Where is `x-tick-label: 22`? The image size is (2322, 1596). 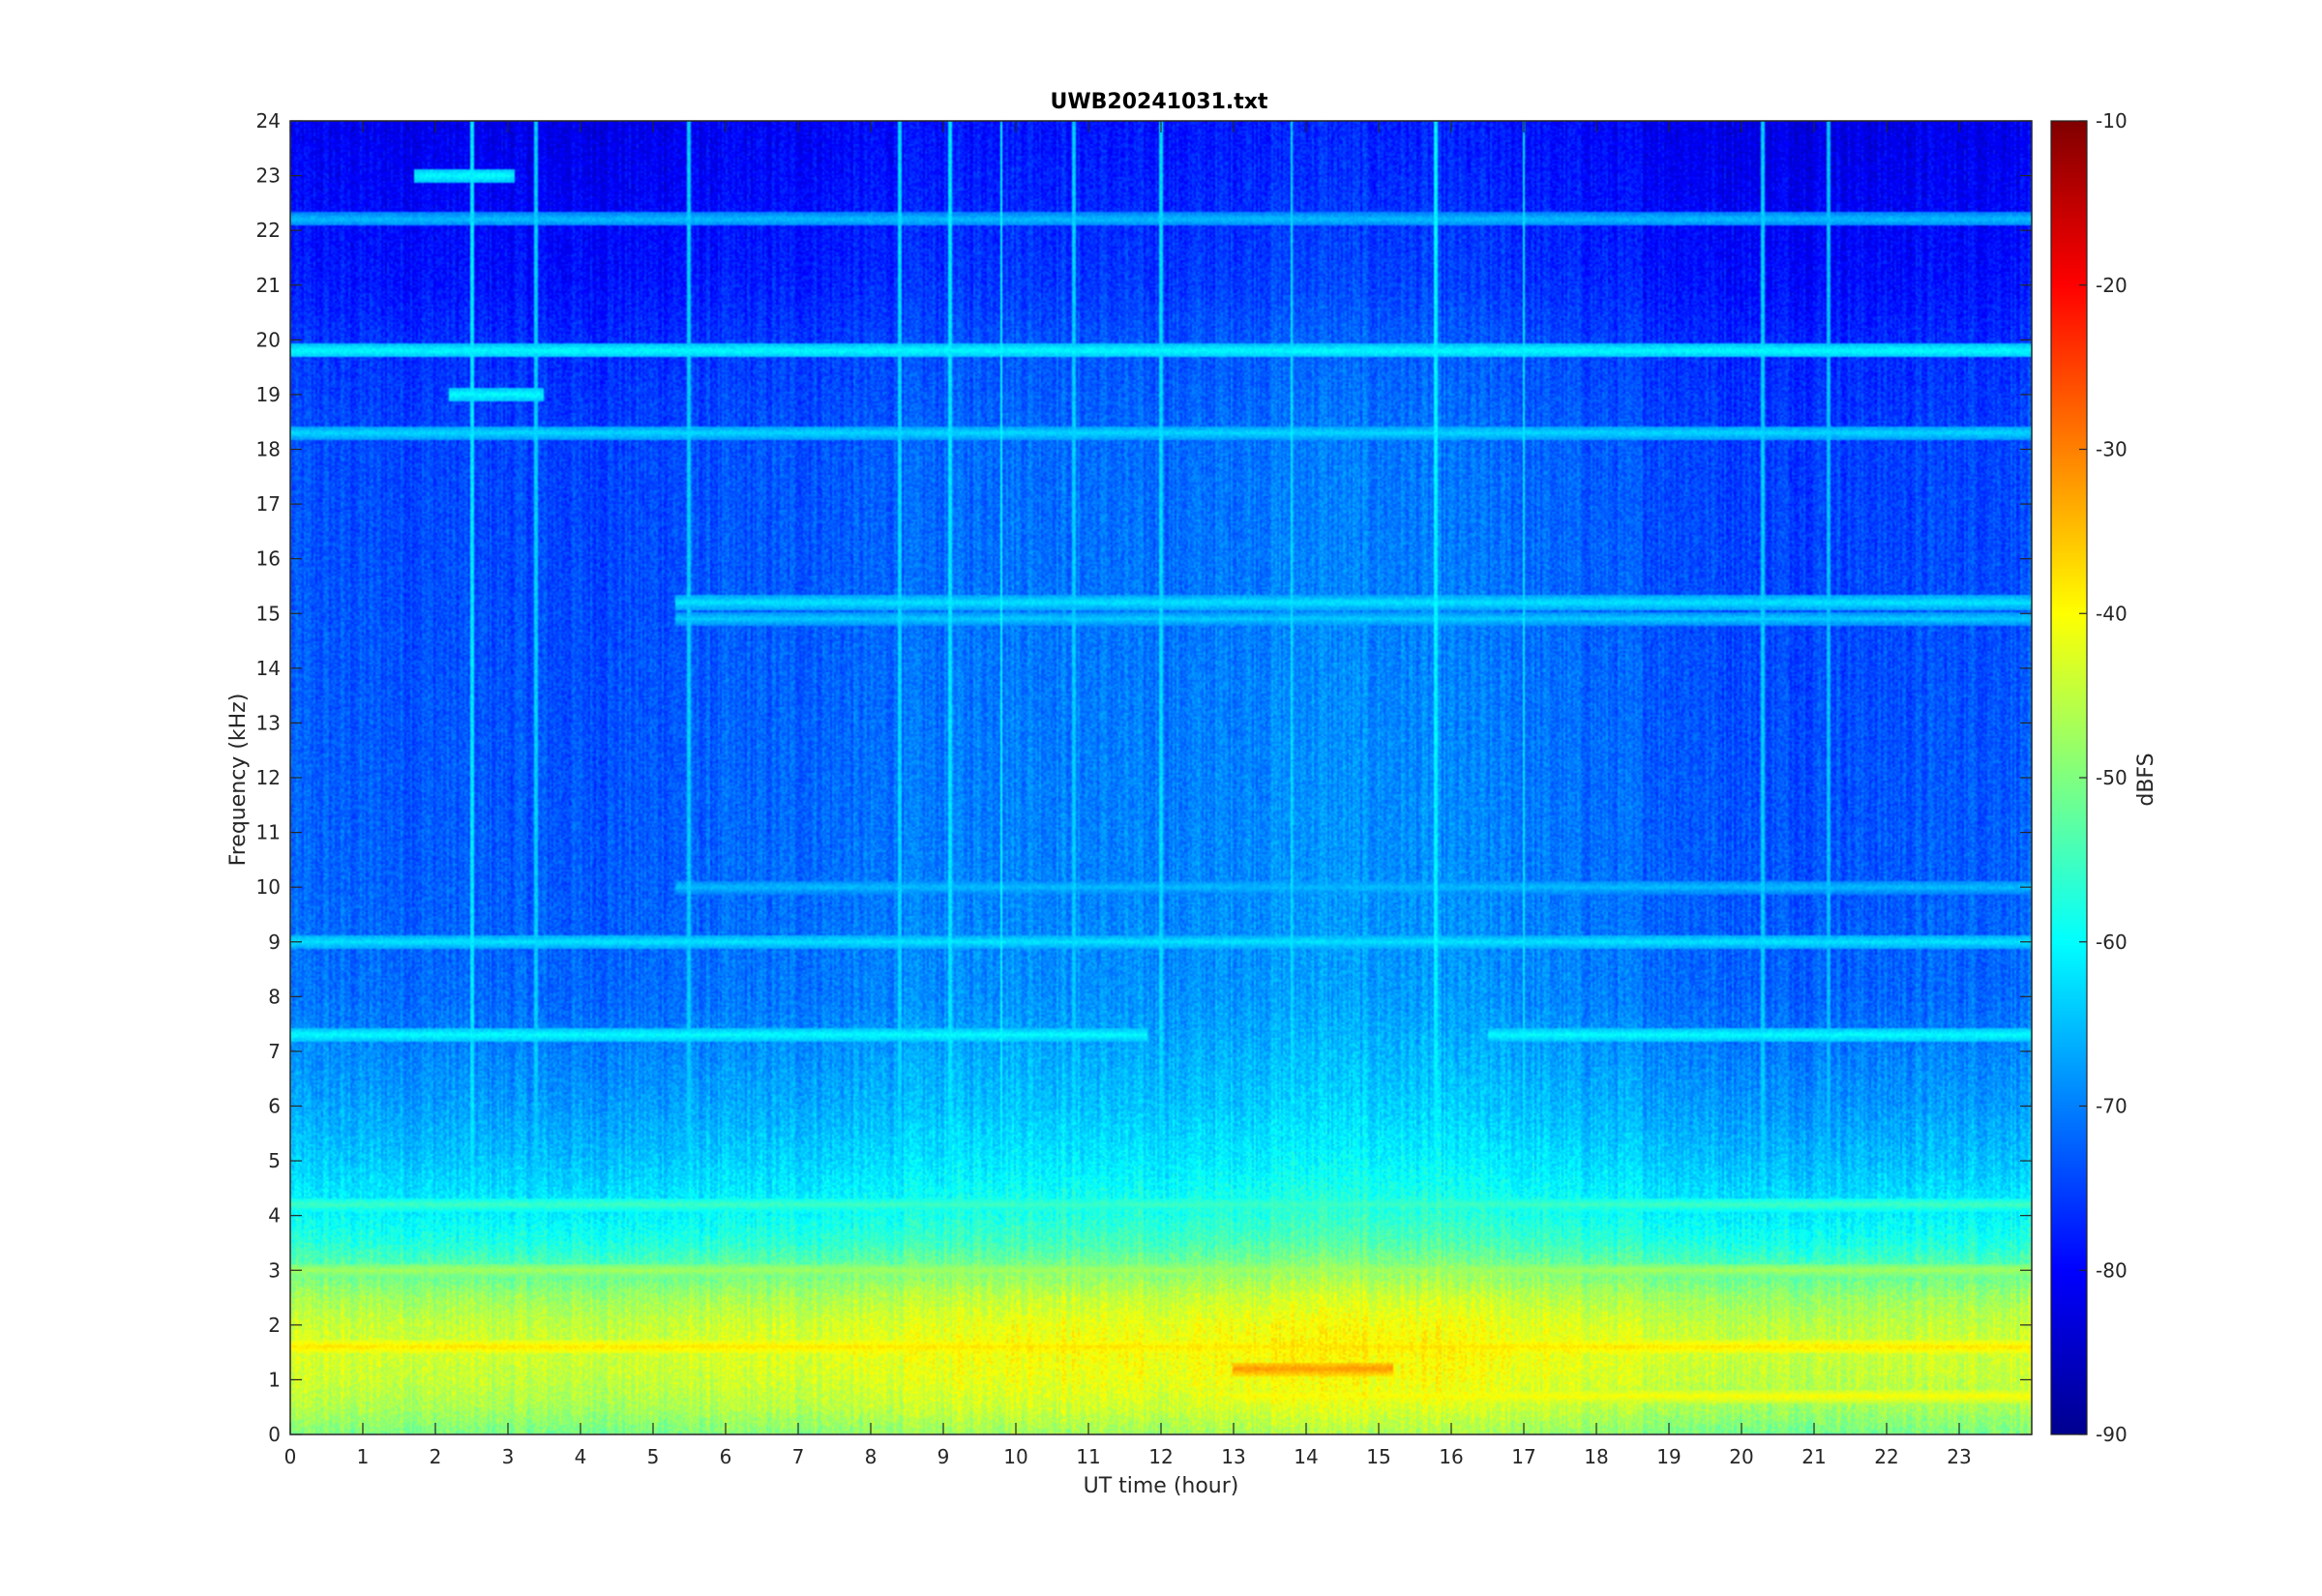 x-tick-label: 22 is located at coordinates (1886, 1456).